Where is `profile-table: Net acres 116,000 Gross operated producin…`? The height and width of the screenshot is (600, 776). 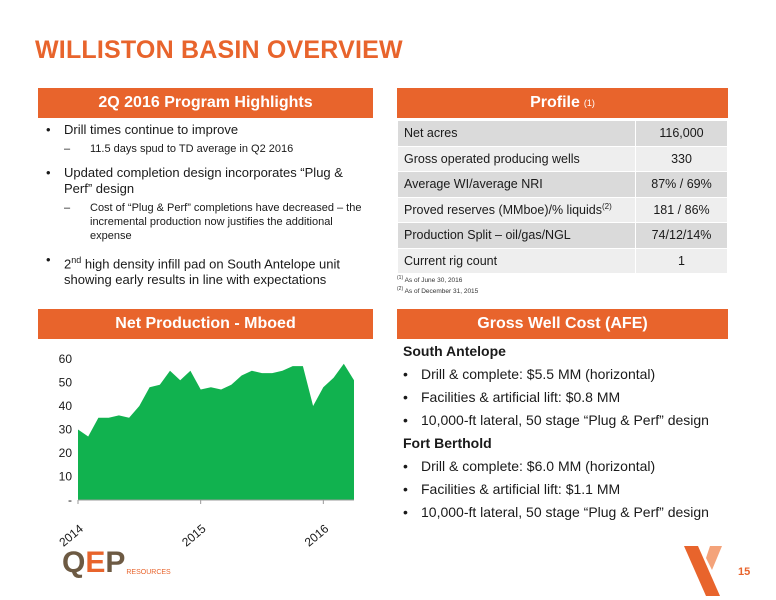 profile-table: Net acres 116,000 Gross operated producin… is located at coordinates (562, 197).